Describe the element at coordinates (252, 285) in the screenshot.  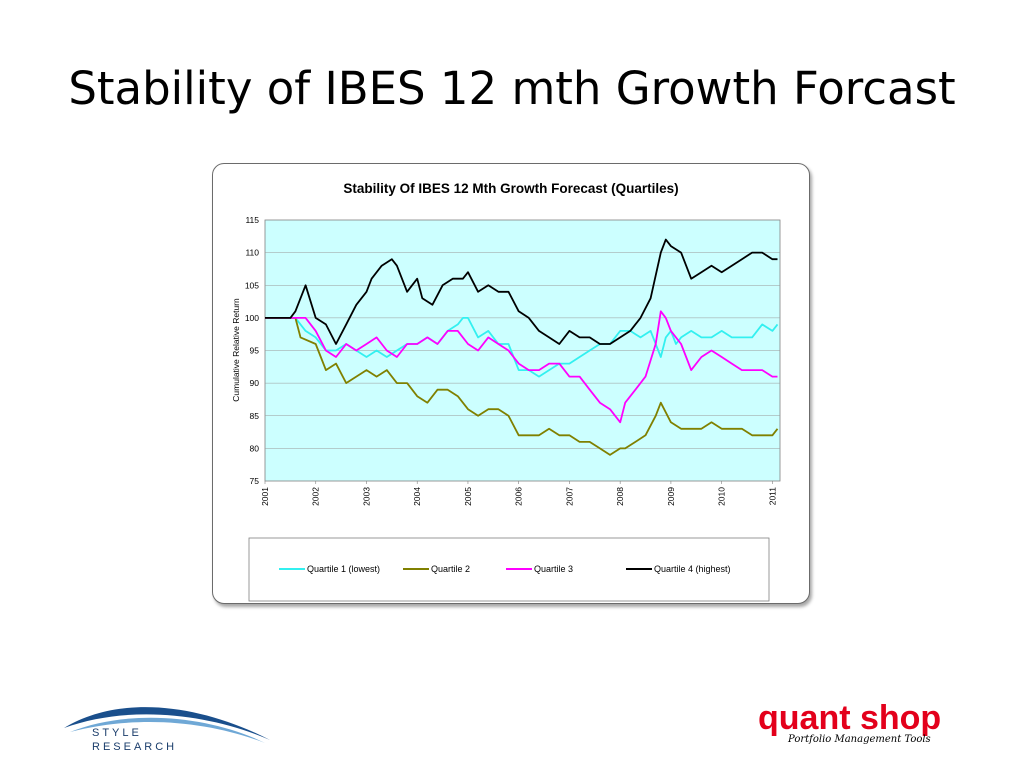
I see `y-tick-label: 105` at that location.